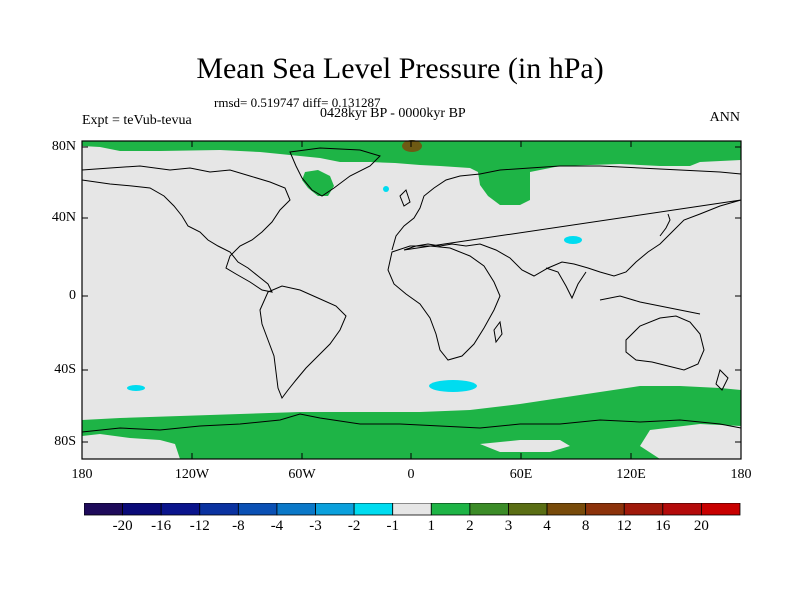 The image size is (800, 600). What do you see at coordinates (122, 526) in the screenshot?
I see `colorbar-label: -20` at bounding box center [122, 526].